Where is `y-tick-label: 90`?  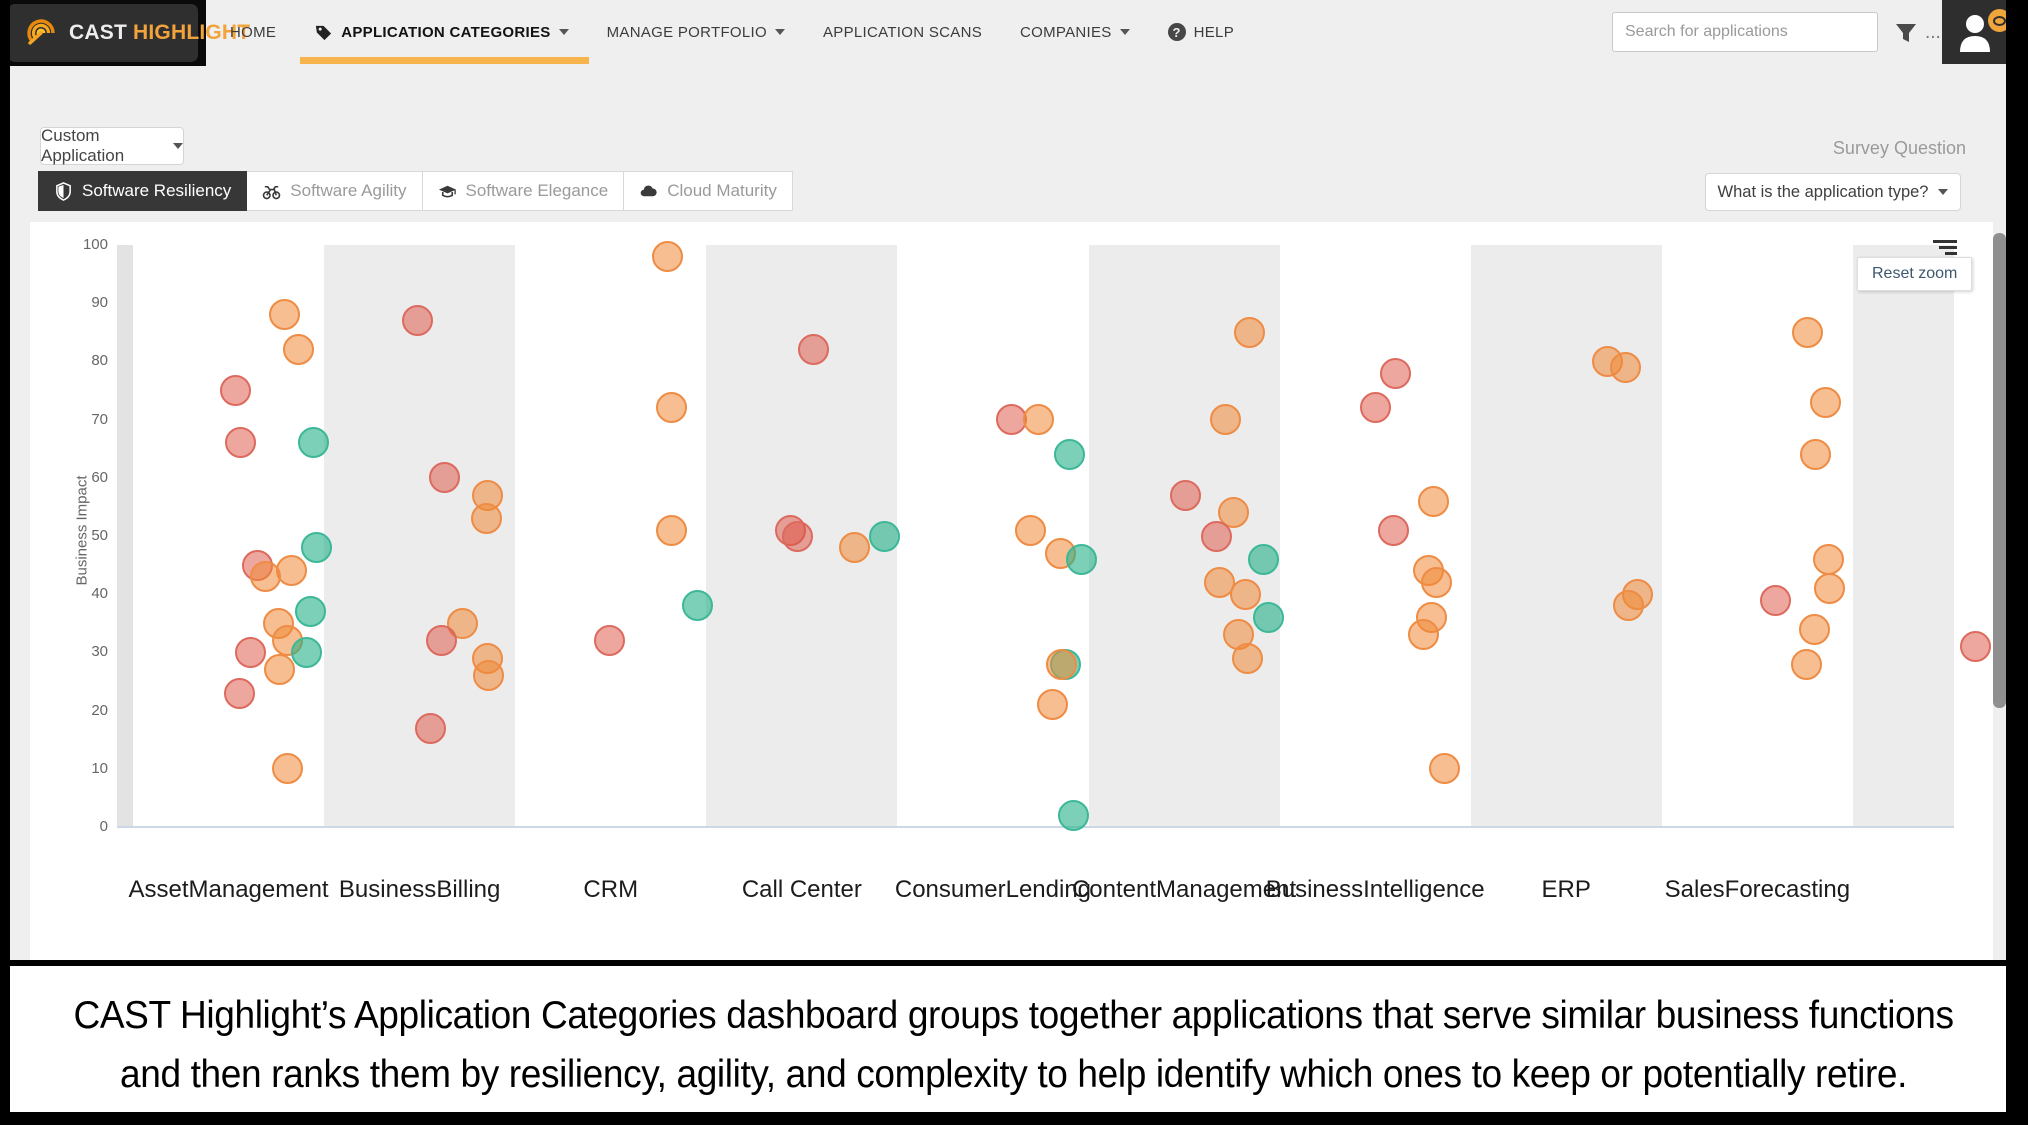
y-tick-label: 90 is located at coordinates (99, 303).